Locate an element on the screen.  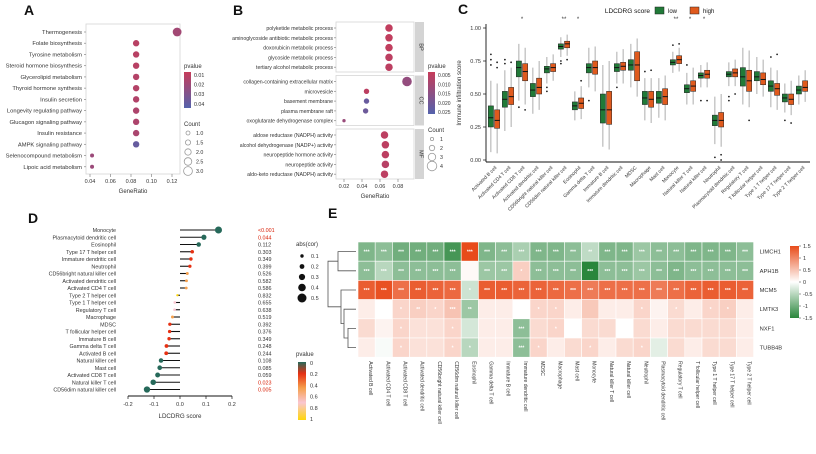
svg-text: low is located at coordinates (673, 12).